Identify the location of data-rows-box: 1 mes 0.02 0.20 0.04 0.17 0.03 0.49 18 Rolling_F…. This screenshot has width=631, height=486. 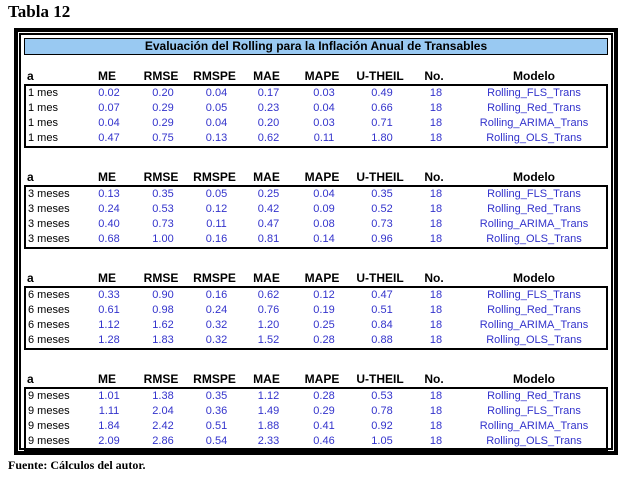
(316, 116).